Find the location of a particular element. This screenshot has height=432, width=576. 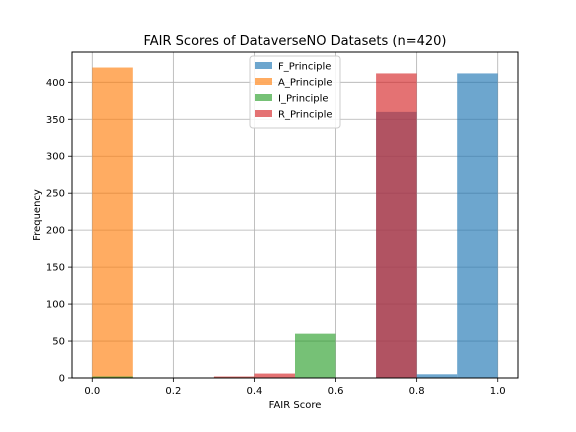

legend-label: I_Principle is located at coordinates (303, 99).